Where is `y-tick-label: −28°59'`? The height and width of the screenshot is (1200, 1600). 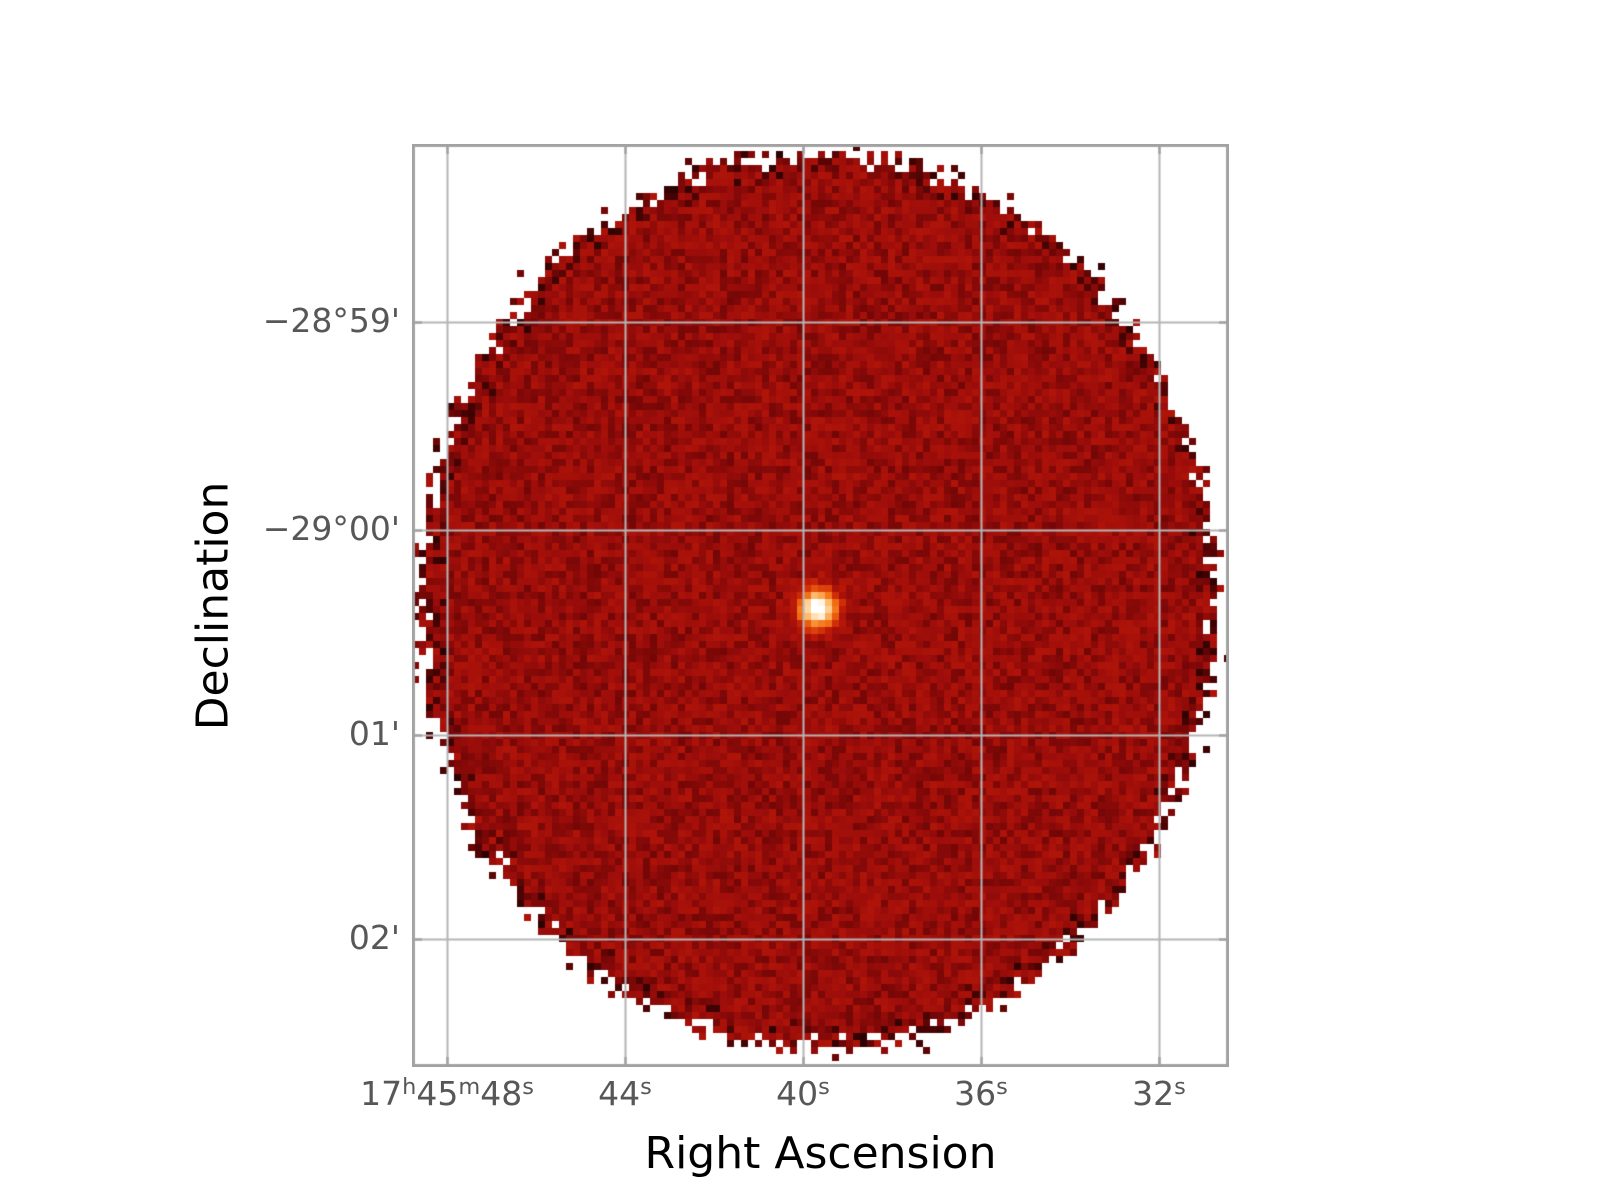 y-tick-label: −28°59' is located at coordinates (331, 320).